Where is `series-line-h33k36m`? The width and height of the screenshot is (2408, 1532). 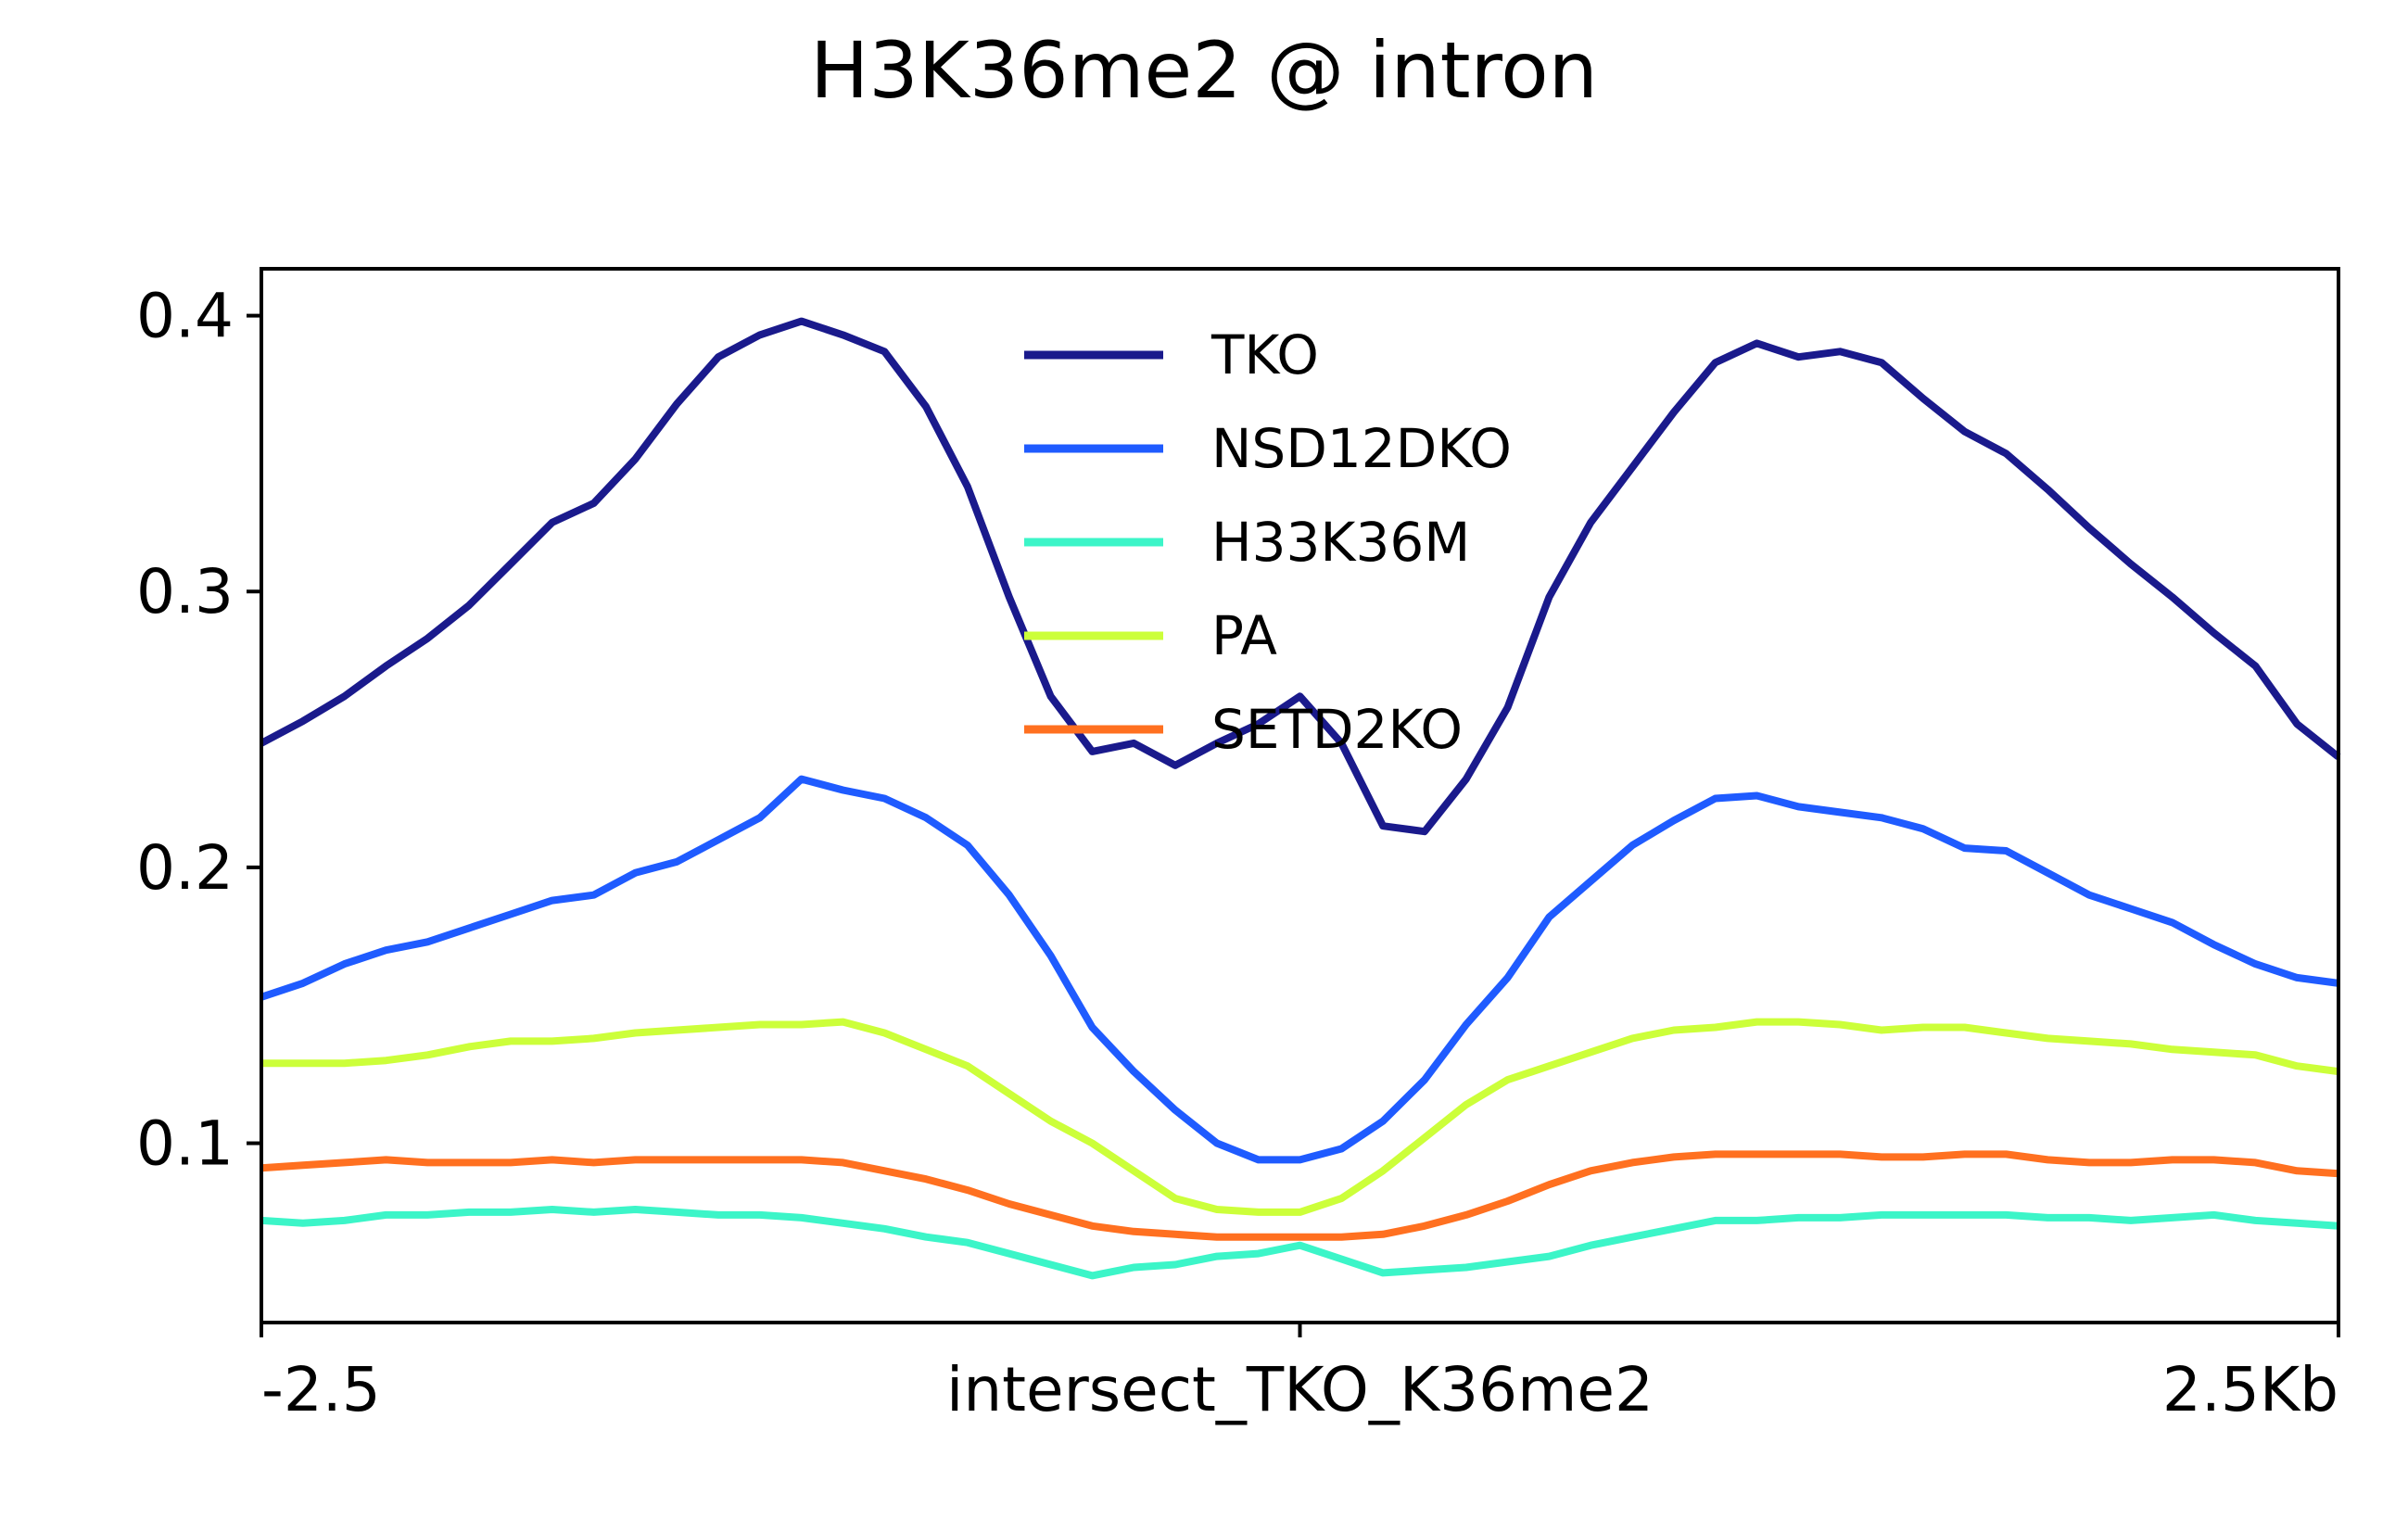 series-line-h33k36m is located at coordinates (1299, 1243).